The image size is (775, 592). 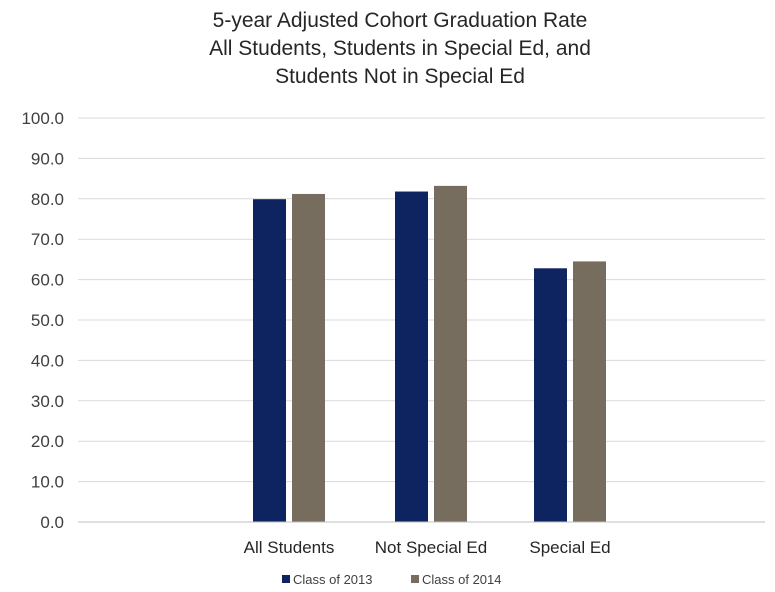 I want to click on x-tick-label: Not Special Ed, so click(x=431, y=547).